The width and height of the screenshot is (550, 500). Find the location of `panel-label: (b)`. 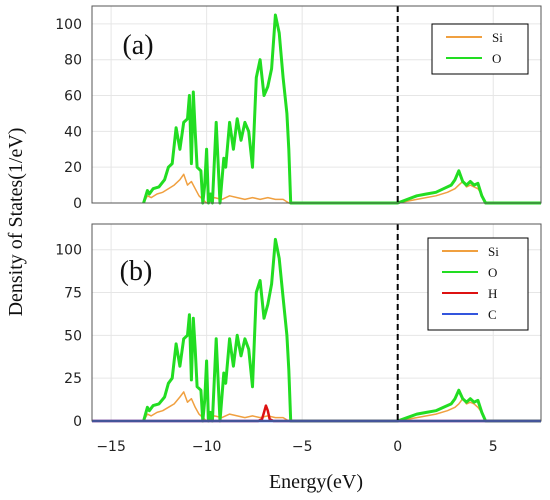

panel-label: (b) is located at coordinates (136, 271).